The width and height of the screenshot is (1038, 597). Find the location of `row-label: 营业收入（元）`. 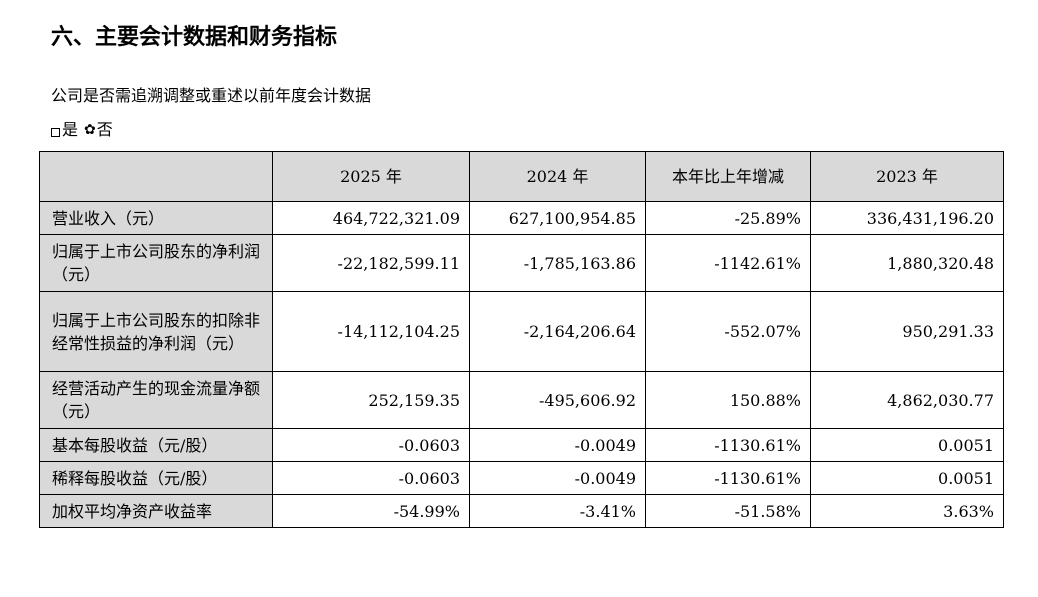

row-label: 营业收入（元） is located at coordinates (156, 218).